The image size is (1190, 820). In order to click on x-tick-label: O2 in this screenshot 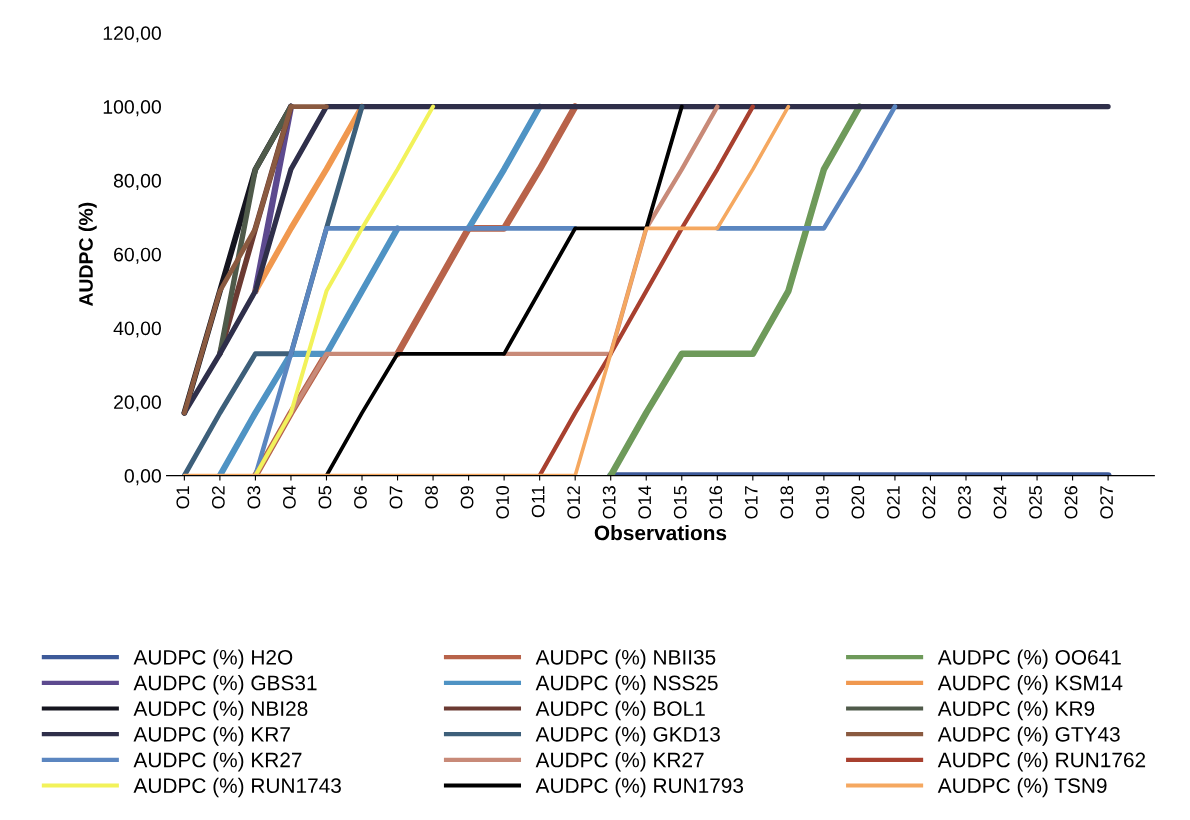, I will do `click(218, 497)`.